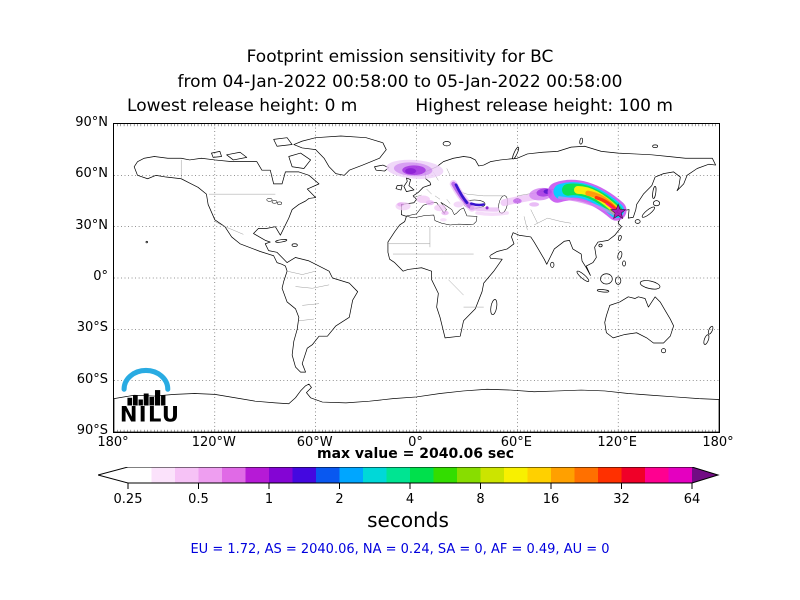  What do you see at coordinates (146, 379) in the screenshot?
I see `nilu-logo-arc` at bounding box center [146, 379].